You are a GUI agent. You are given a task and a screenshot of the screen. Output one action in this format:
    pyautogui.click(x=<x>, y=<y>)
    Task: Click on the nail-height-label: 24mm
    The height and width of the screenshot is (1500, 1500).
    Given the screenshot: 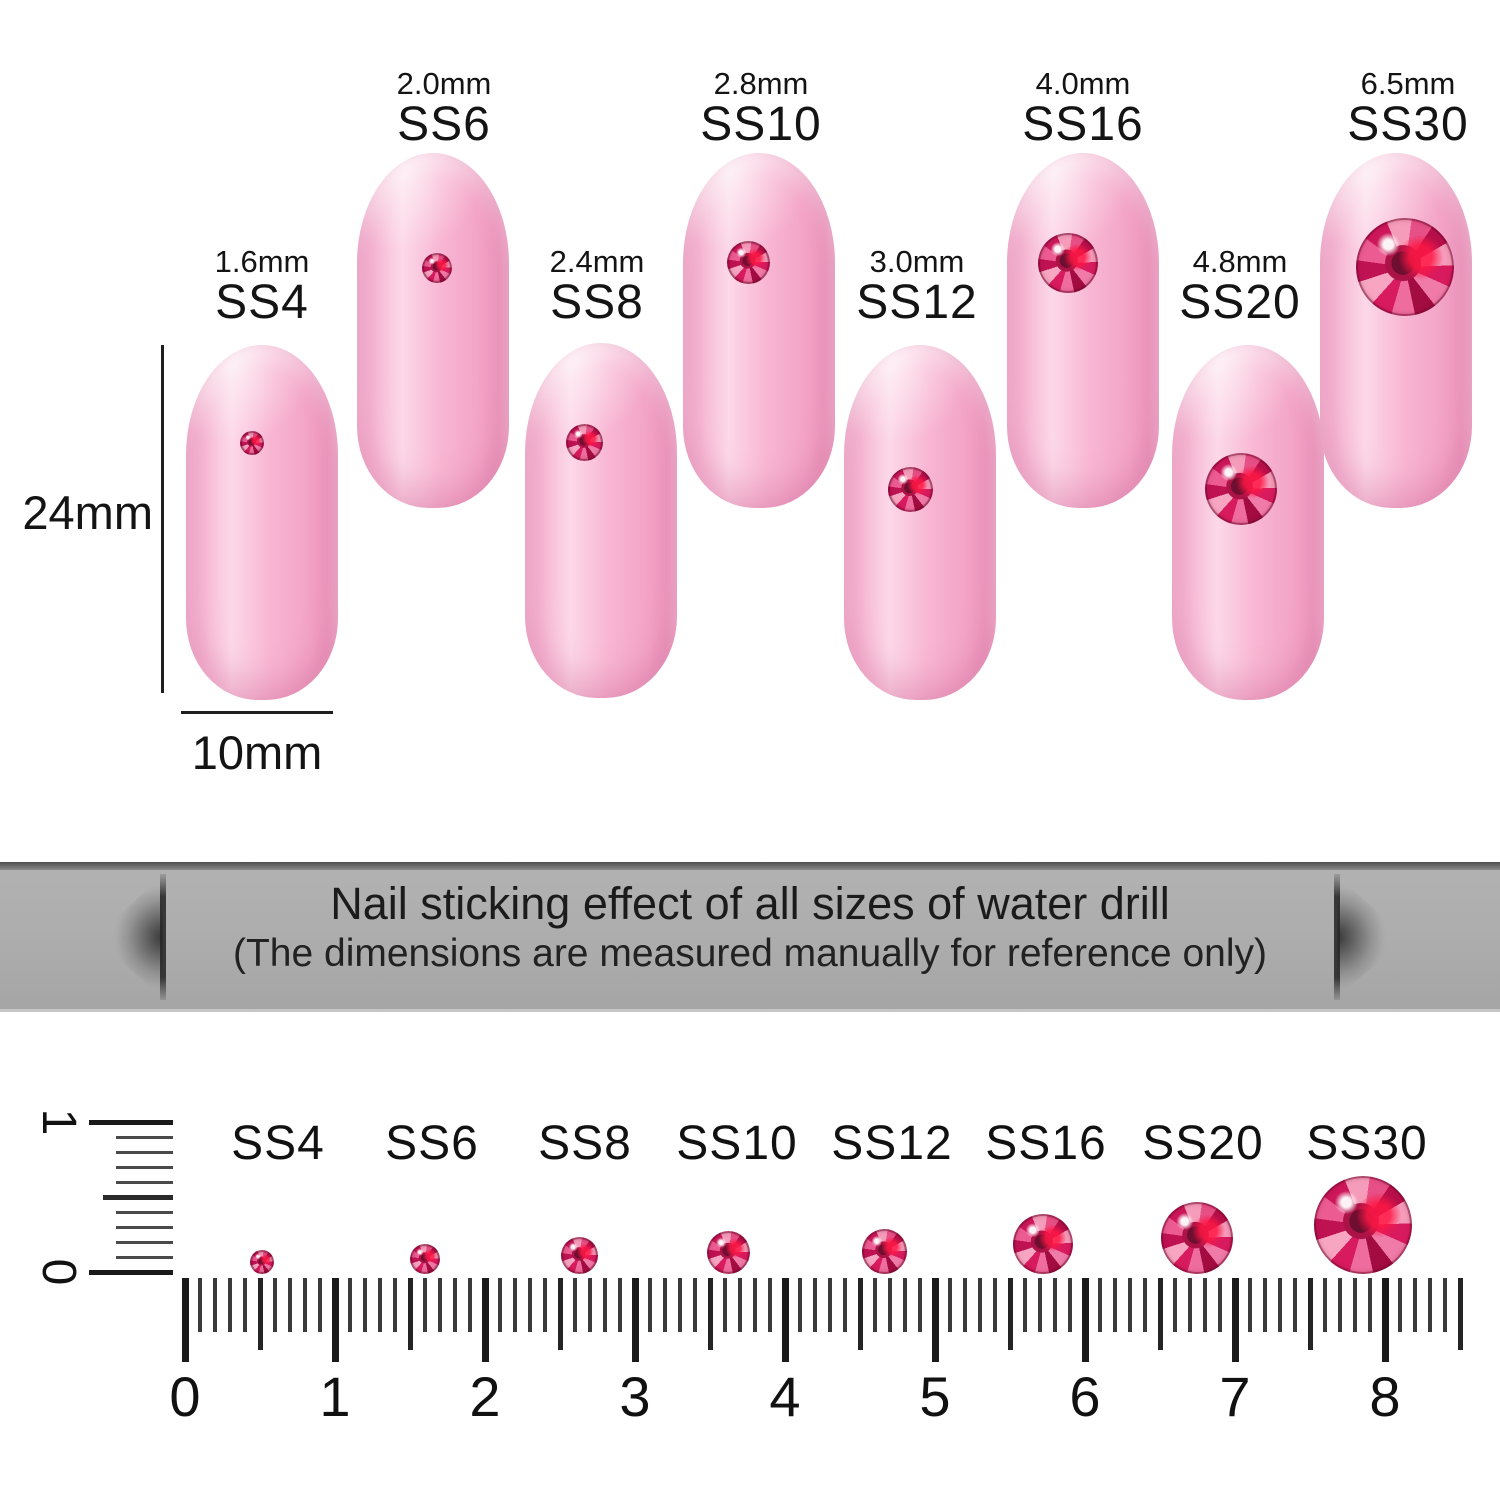 What is the action you would take?
    pyautogui.click(x=87, y=512)
    